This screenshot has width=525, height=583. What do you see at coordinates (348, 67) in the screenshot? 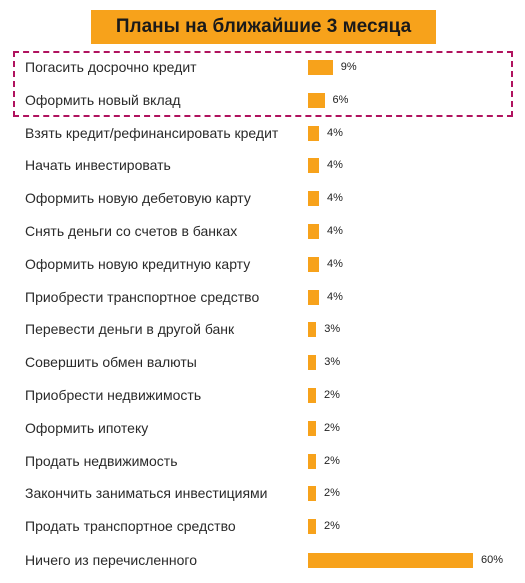
I see `value-label: 9%` at bounding box center [348, 67].